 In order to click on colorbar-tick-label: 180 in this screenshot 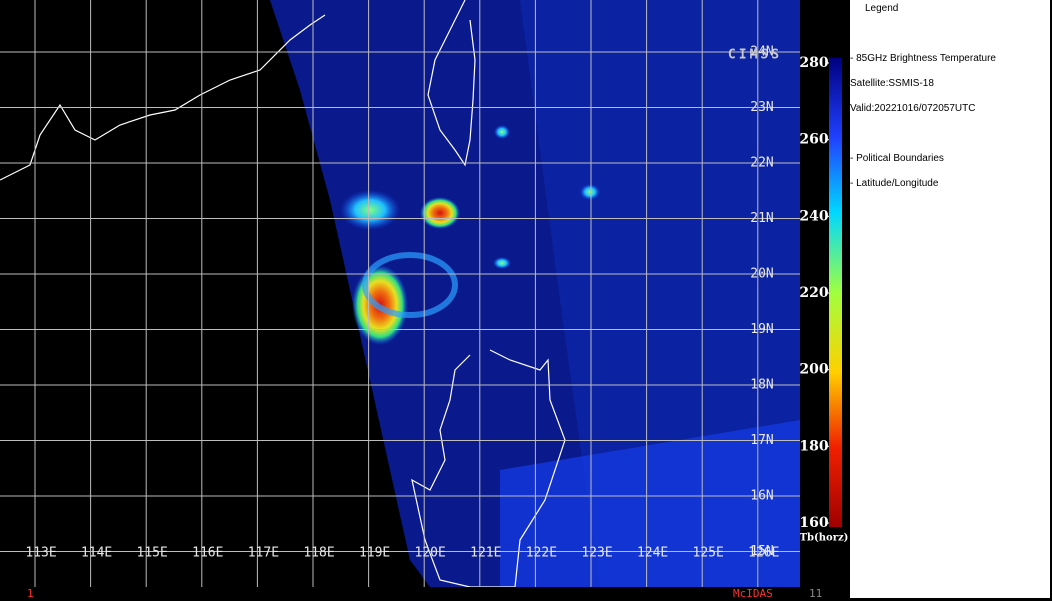, I will do `click(814, 446)`.